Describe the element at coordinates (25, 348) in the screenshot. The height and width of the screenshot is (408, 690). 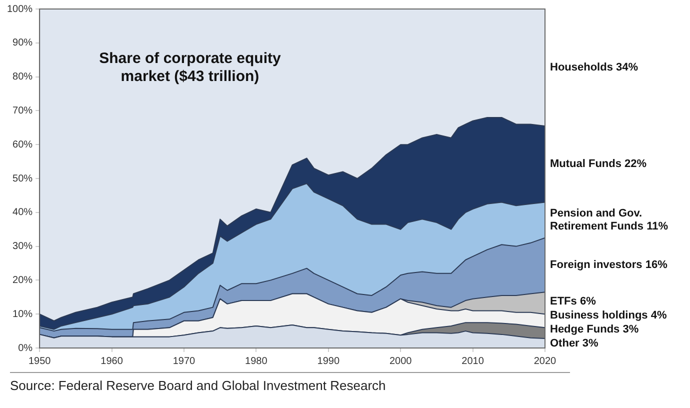
I see `y-tick-label: 0%` at that location.